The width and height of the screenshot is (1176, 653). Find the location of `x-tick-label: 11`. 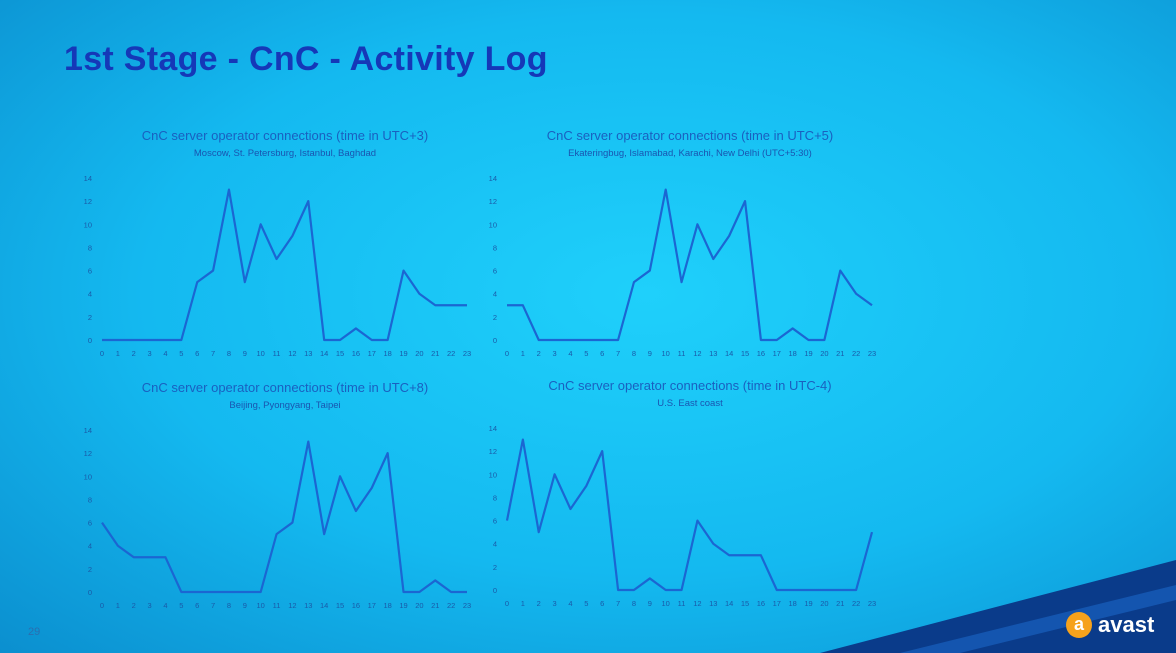

x-tick-label: 11 is located at coordinates (682, 353).